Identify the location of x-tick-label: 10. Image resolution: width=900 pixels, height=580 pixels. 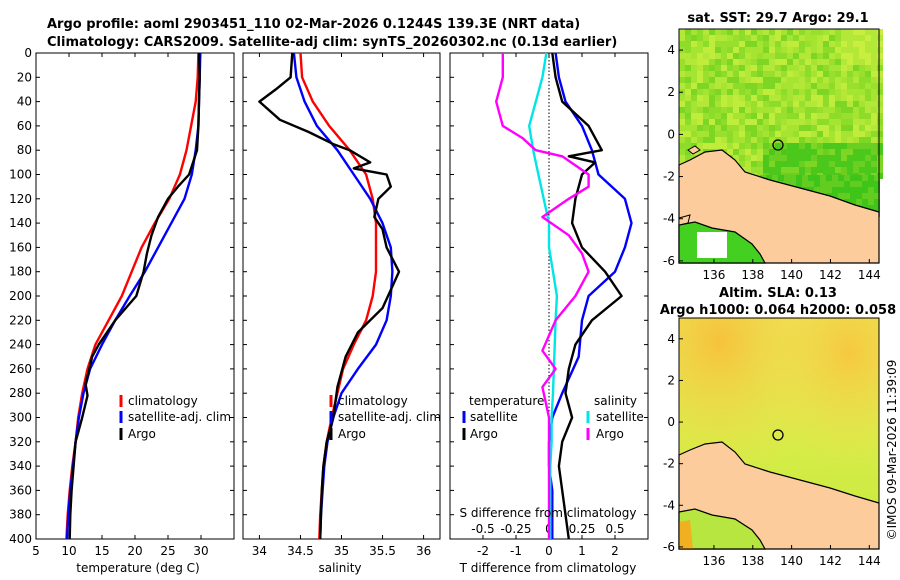
(68, 551).